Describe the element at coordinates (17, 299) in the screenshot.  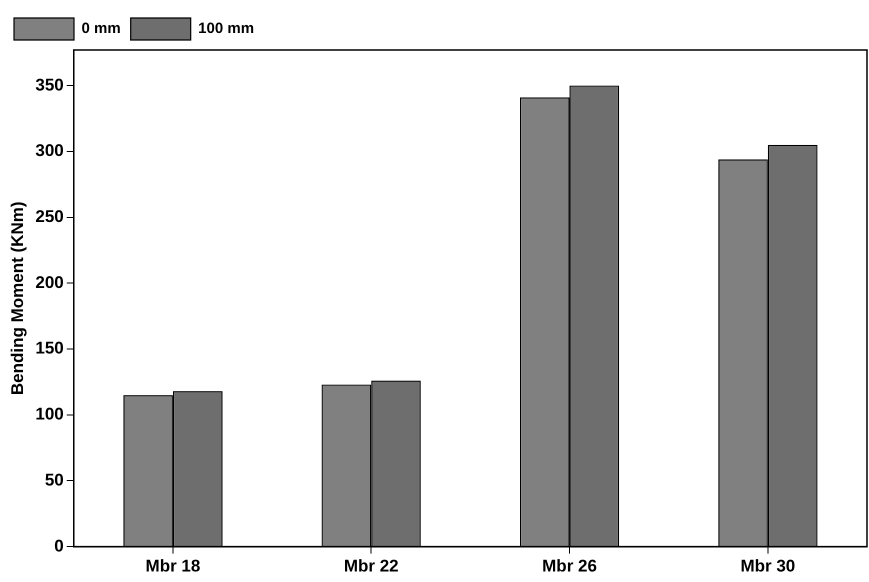
I see `y-axis-title: Bending Moment (KNm)` at that location.